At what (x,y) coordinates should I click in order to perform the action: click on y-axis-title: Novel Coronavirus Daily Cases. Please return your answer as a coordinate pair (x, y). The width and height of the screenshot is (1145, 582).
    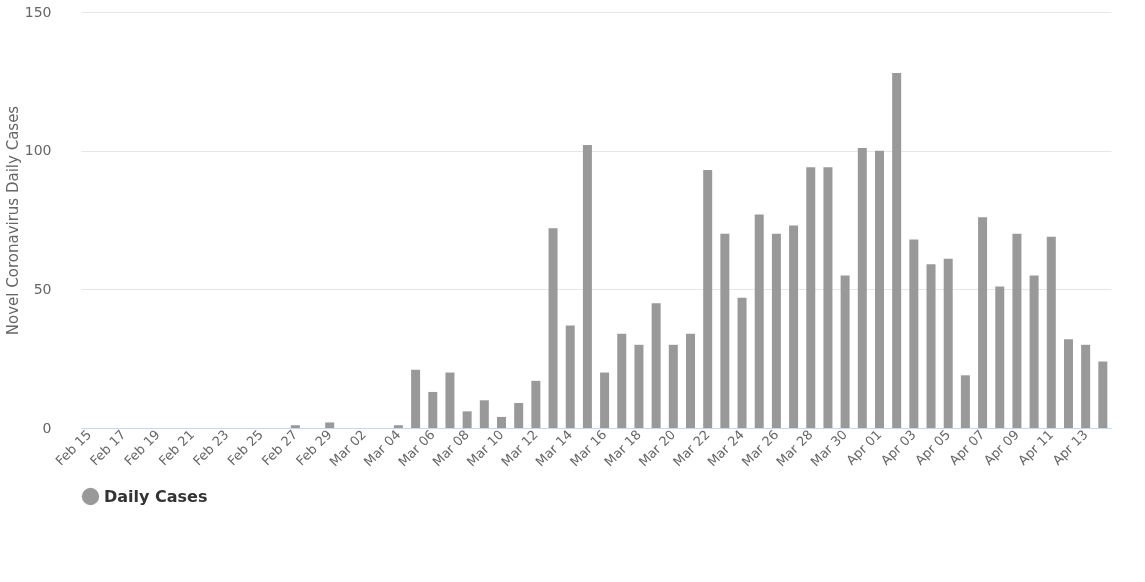
    Looking at the image, I should click on (12, 220).